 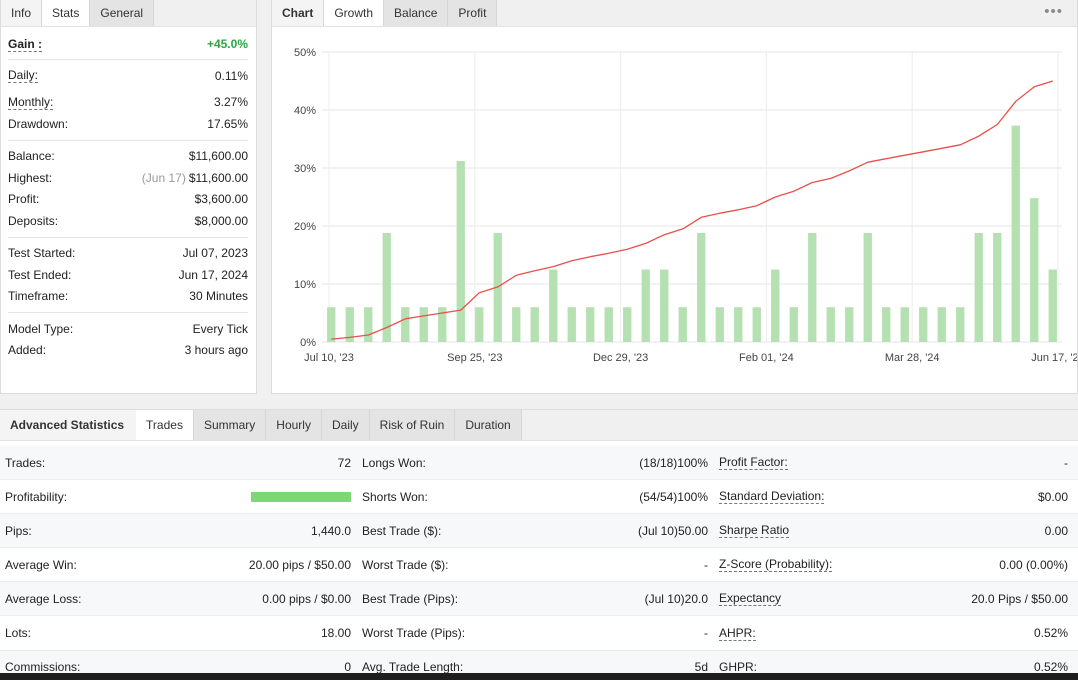 I want to click on y-tick-label: 40%, so click(x=305, y=111).